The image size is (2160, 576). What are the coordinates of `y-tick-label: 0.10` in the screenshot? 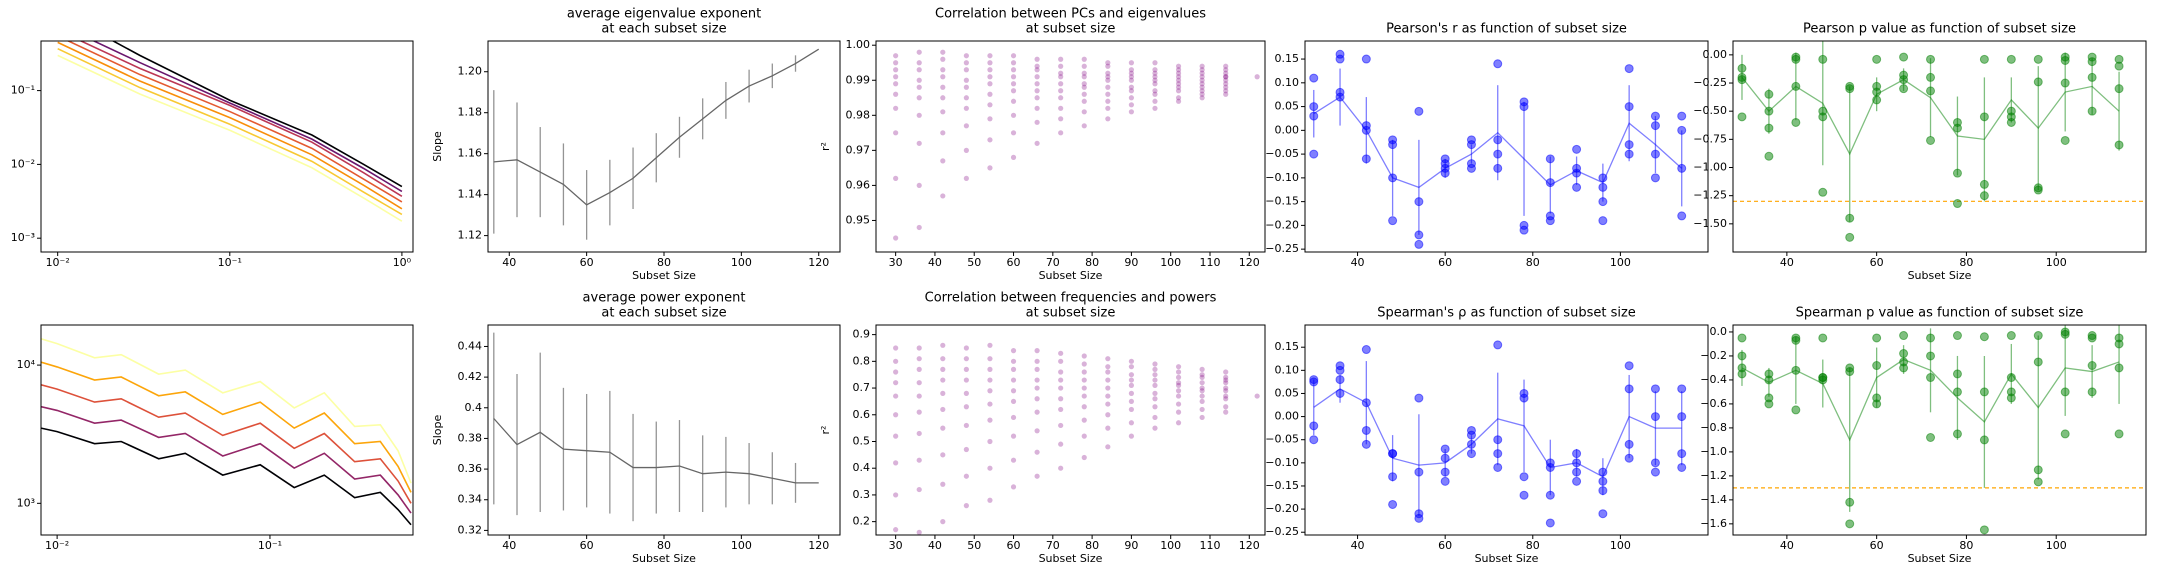 It's located at (1287, 369).